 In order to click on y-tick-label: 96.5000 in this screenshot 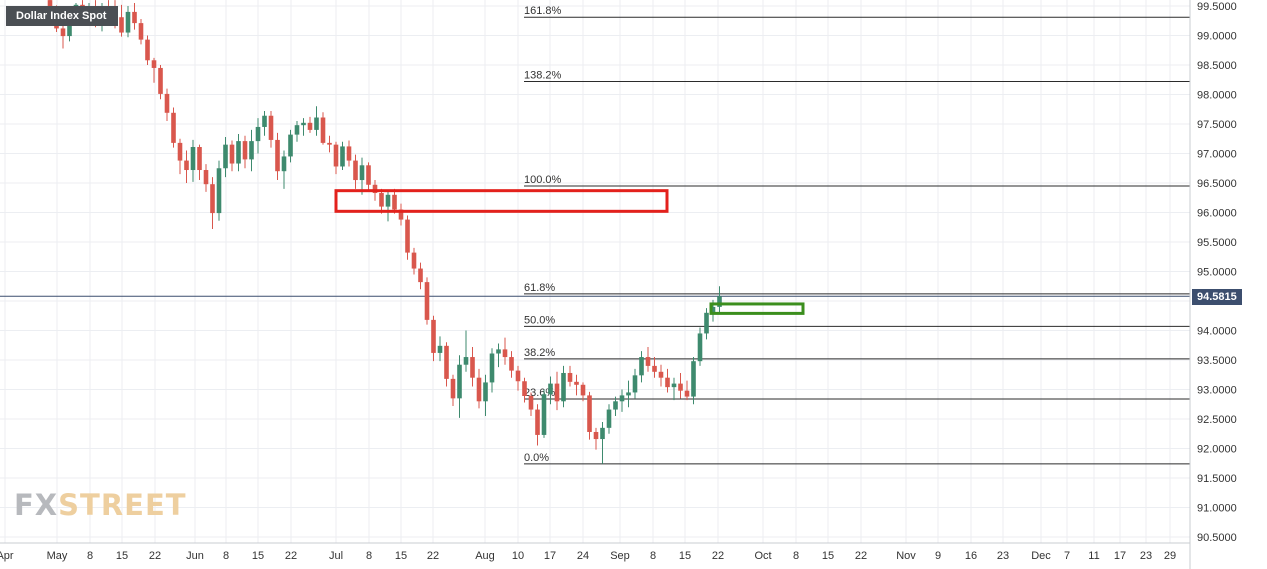, I will do `click(1217, 184)`.